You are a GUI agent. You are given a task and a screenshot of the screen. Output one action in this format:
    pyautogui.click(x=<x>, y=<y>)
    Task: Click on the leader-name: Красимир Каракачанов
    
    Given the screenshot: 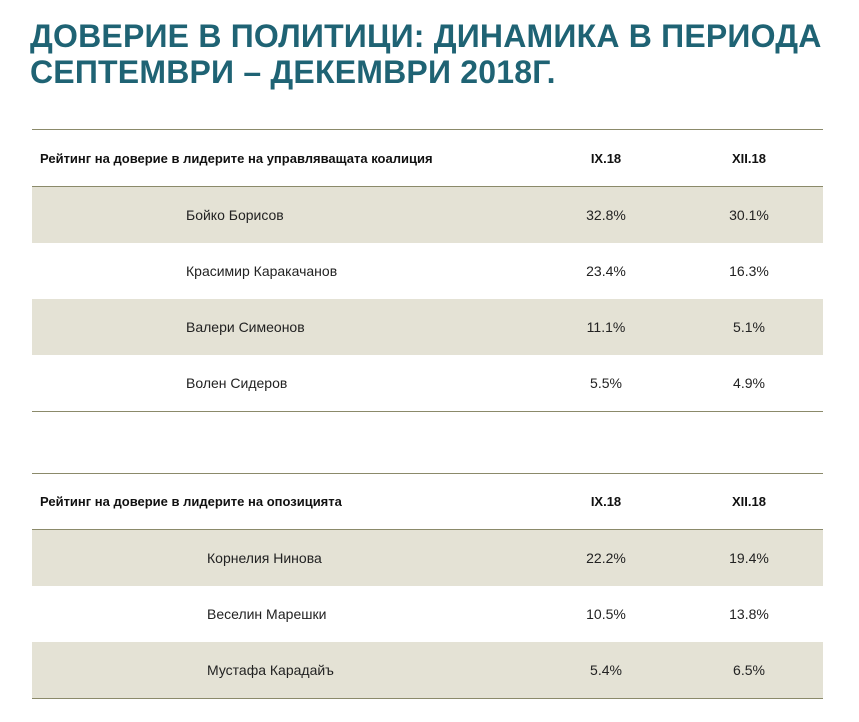 What is the action you would take?
    pyautogui.click(x=262, y=271)
    